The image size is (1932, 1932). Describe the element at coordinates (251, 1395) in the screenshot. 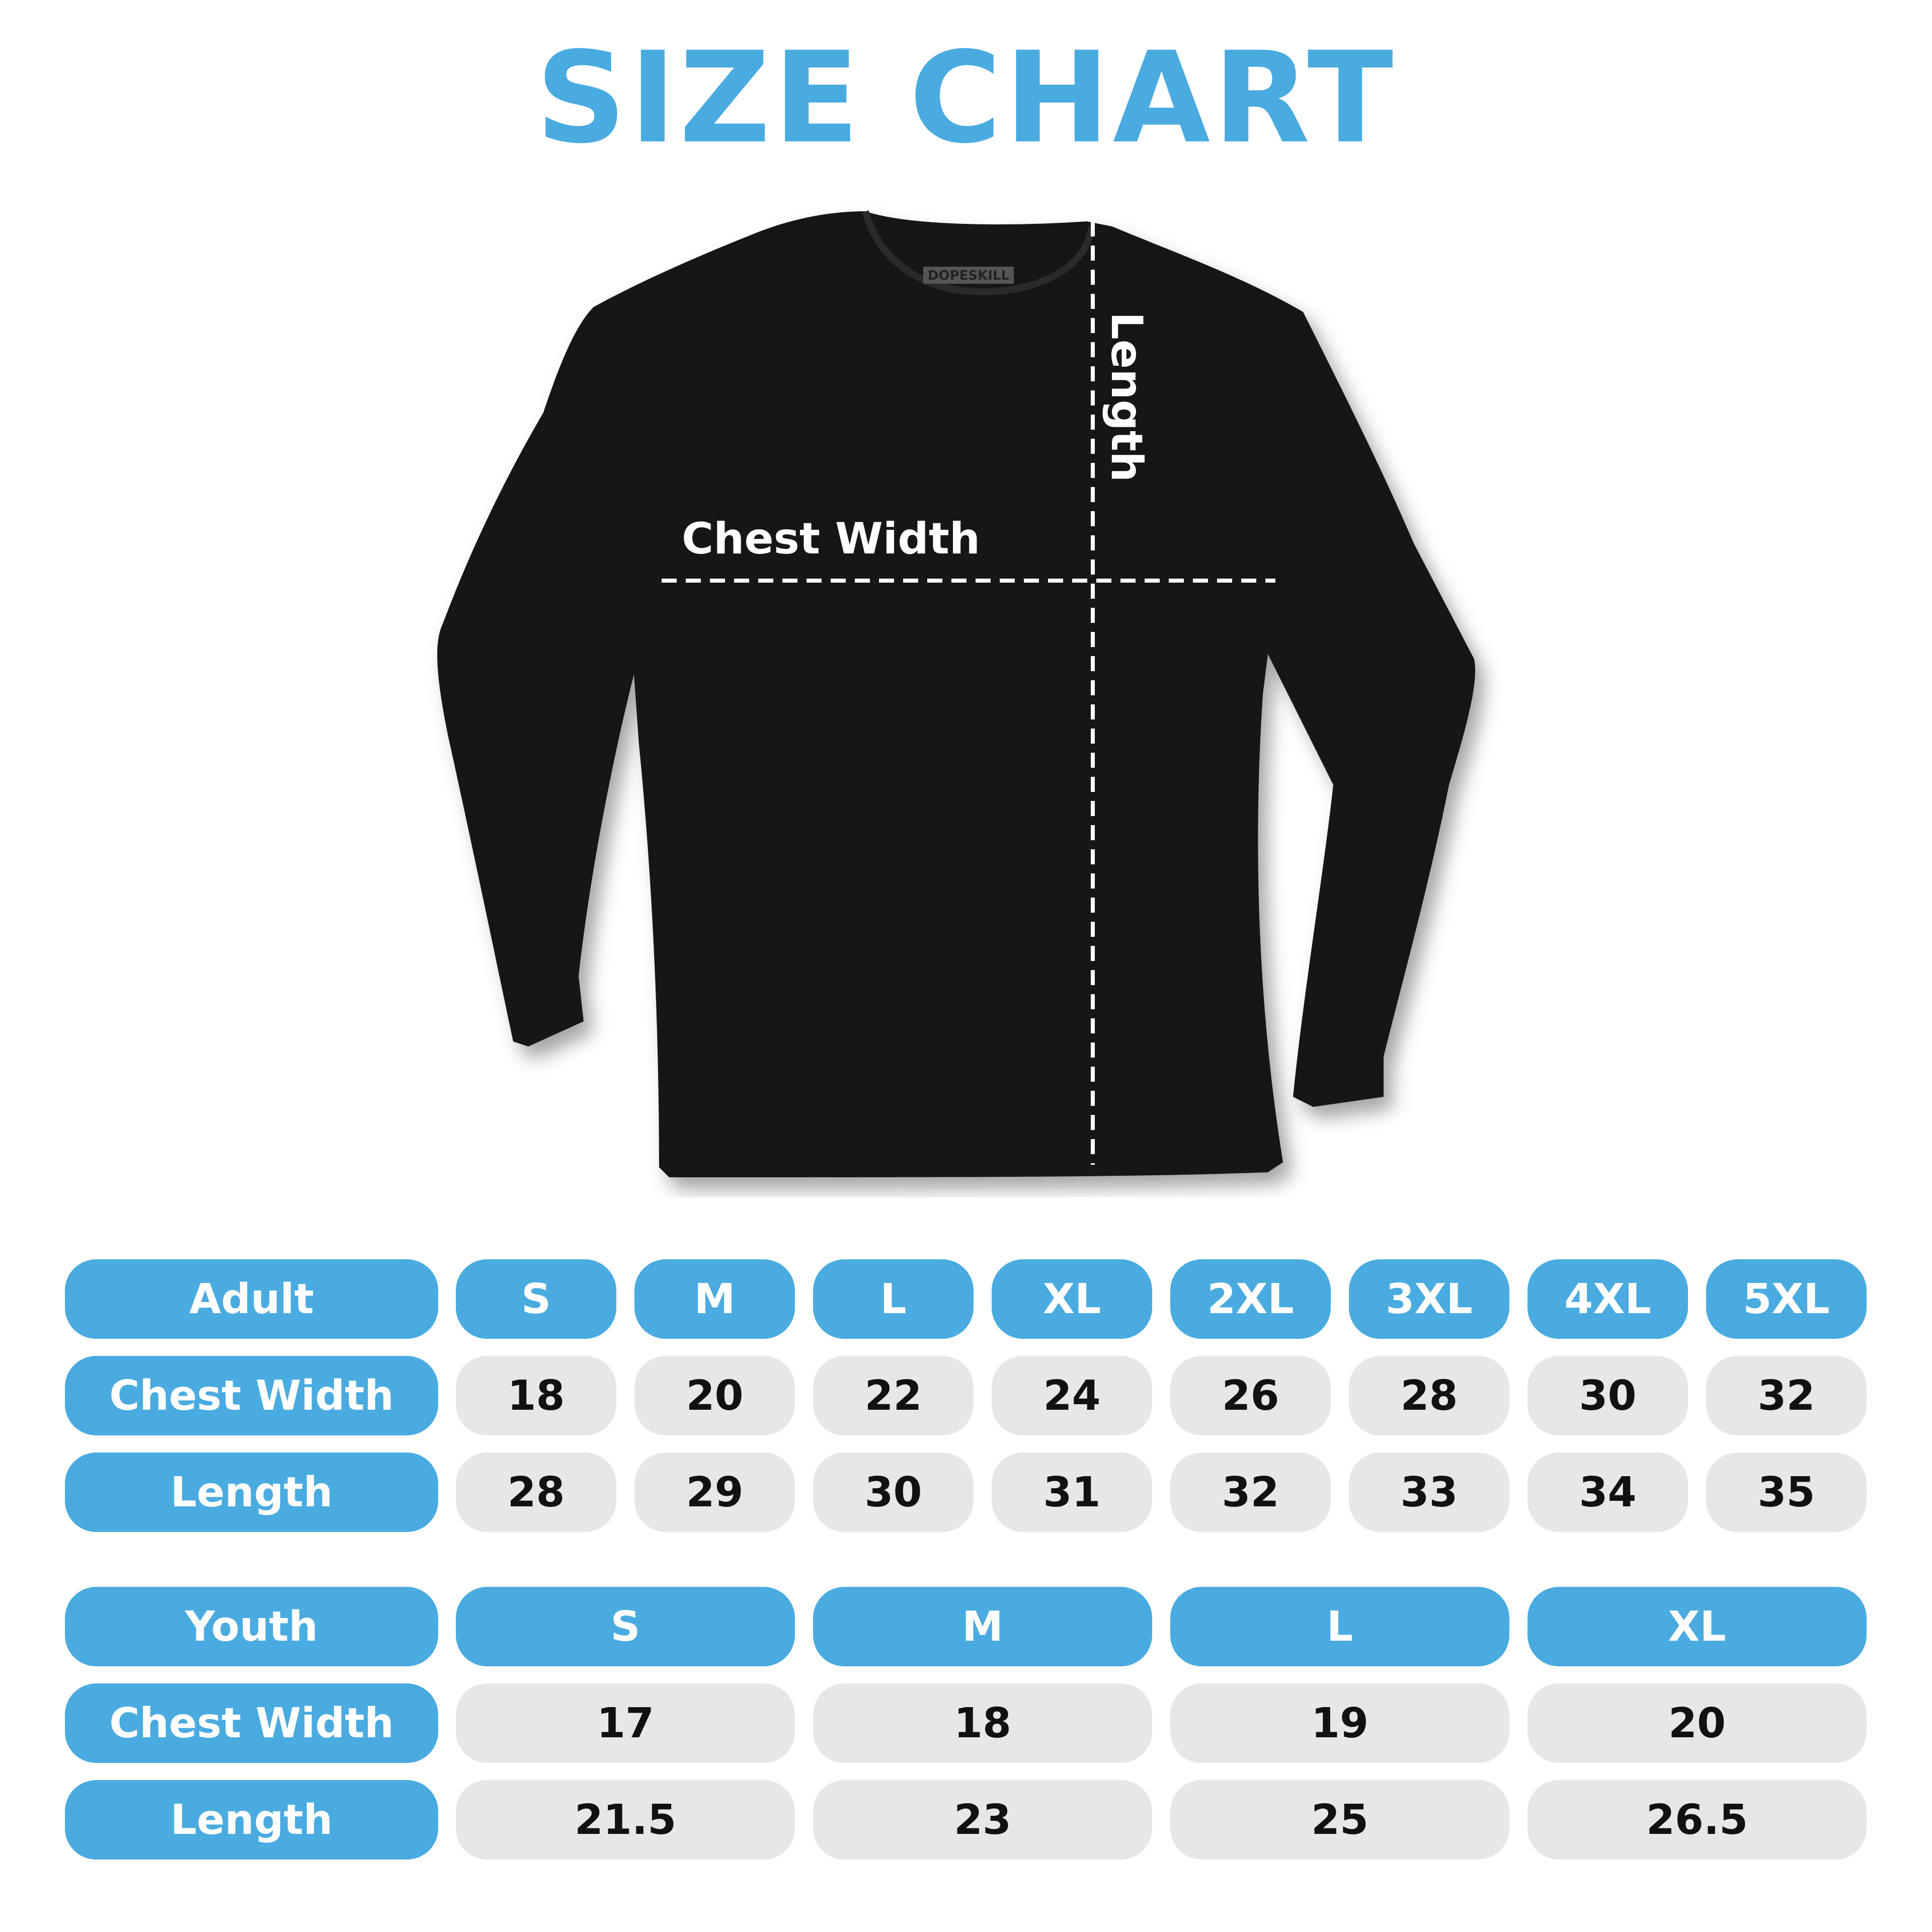

I see `adult-row-label: Chest Width` at that location.